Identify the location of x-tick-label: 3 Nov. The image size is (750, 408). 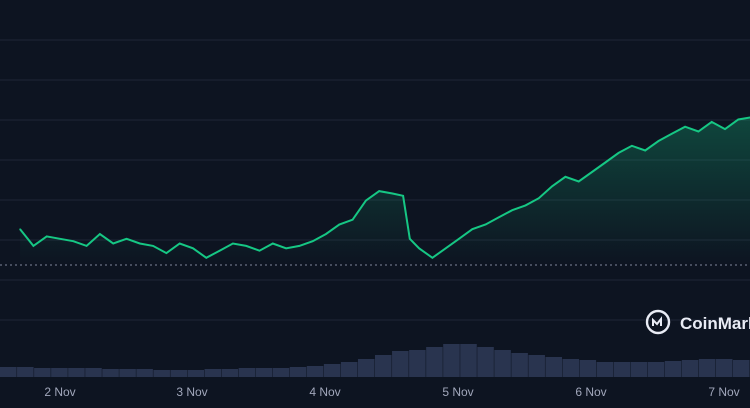
(191, 392).